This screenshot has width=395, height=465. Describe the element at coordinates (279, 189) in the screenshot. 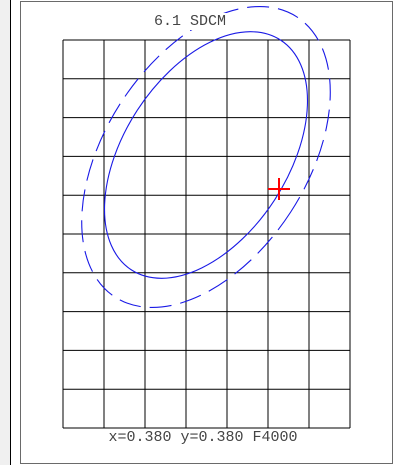

I see `target-marker-icon` at that location.